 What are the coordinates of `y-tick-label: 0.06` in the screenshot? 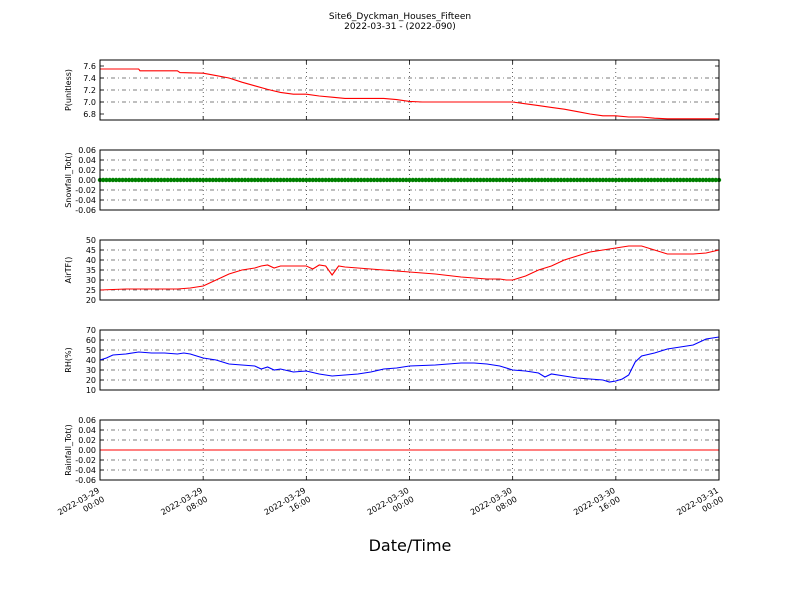 It's located at (87, 150).